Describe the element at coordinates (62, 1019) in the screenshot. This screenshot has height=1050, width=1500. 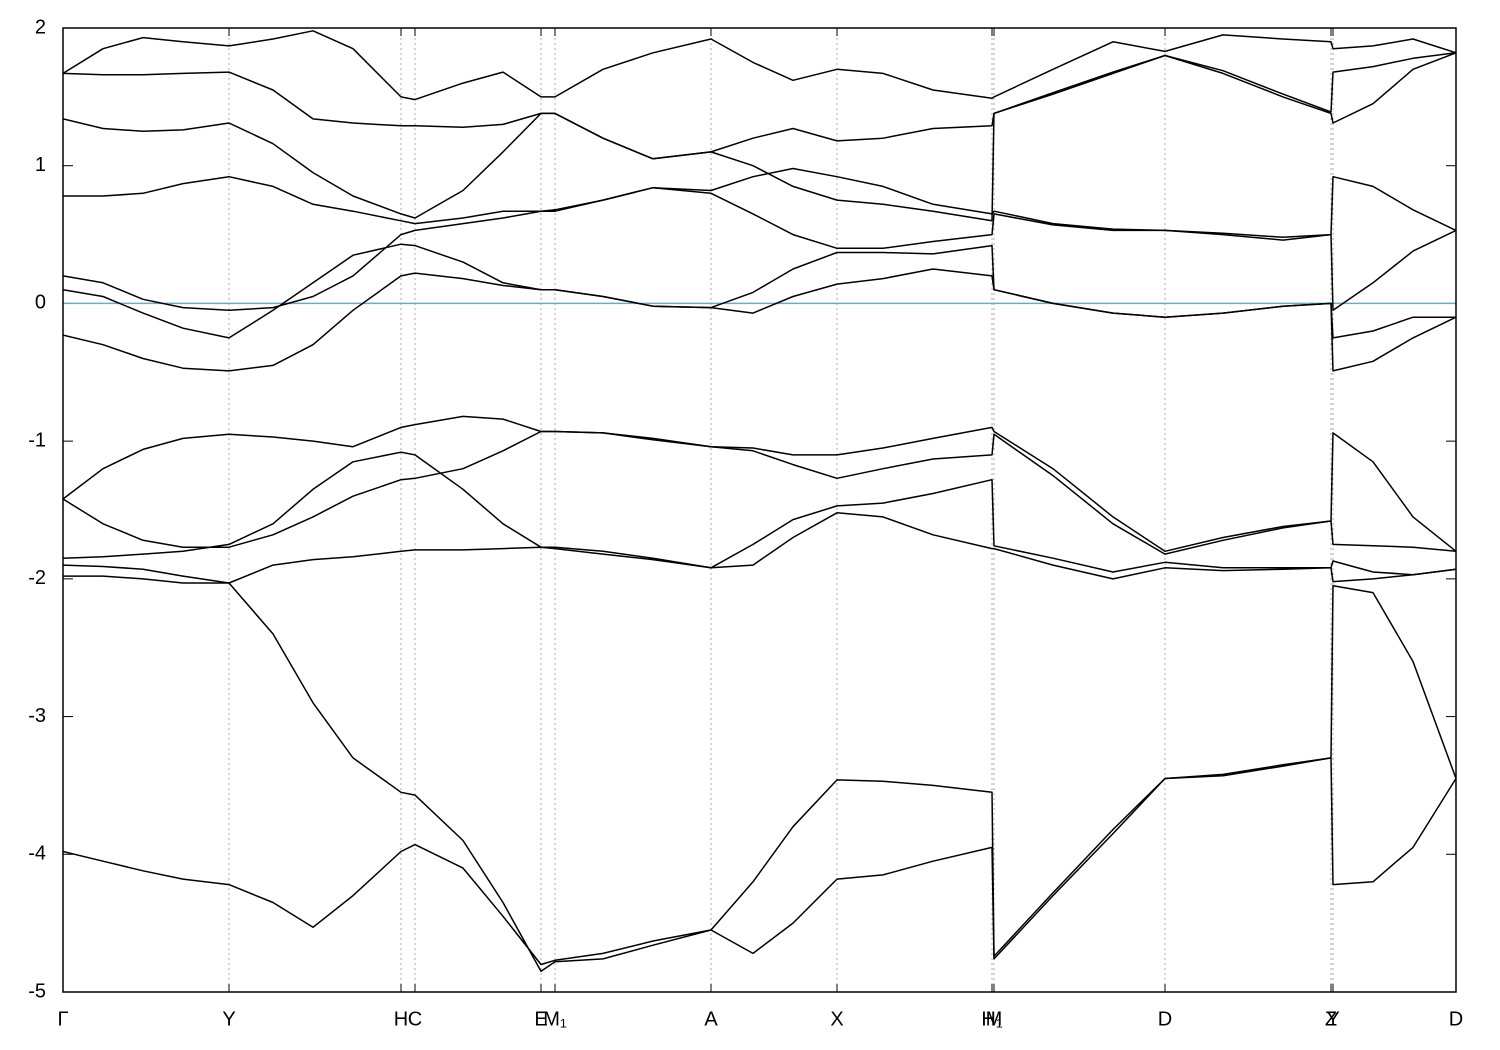
I see `x-tick-label: Γ` at that location.